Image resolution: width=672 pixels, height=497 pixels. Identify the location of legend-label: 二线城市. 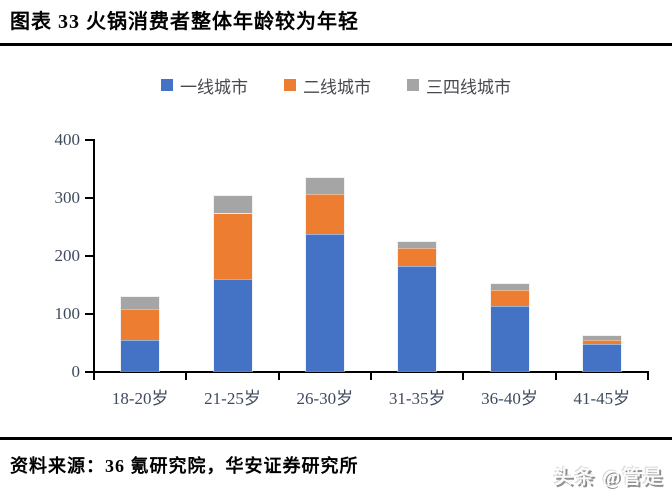
(337, 87).